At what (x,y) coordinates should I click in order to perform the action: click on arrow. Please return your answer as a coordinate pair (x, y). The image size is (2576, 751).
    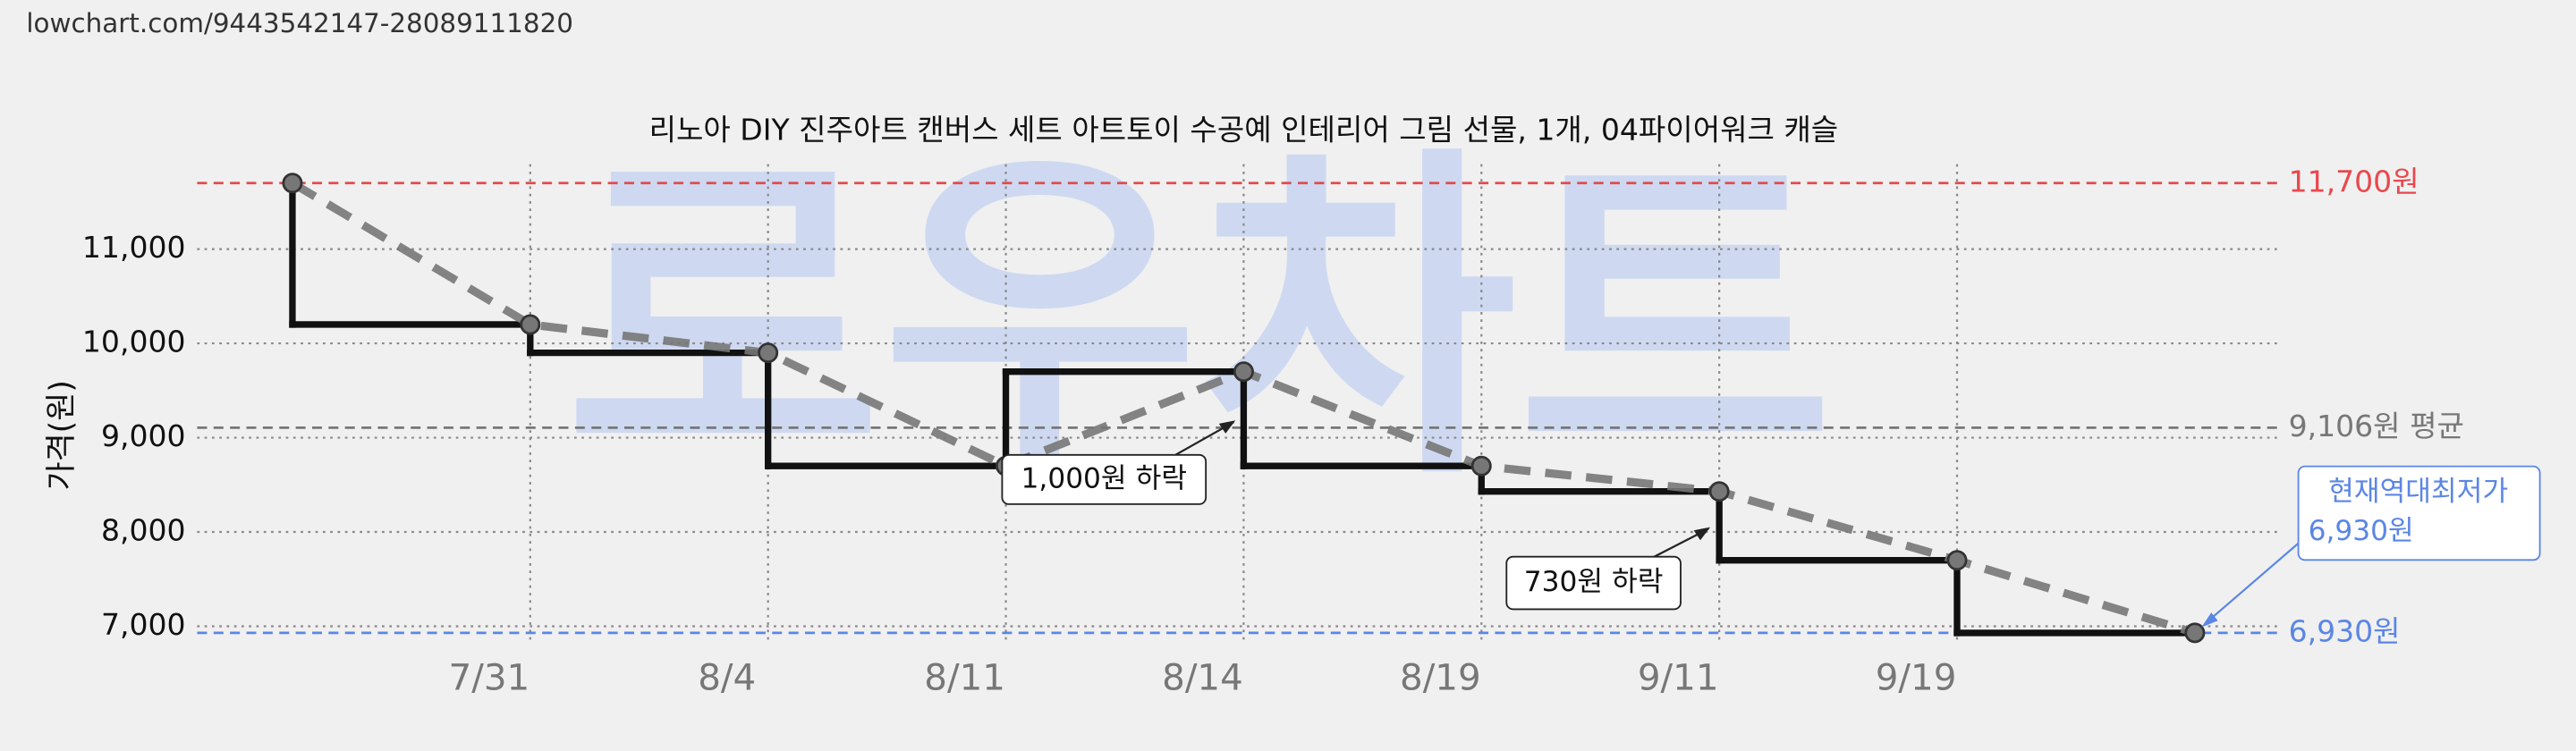
    Looking at the image, I should click on (2252, 583).